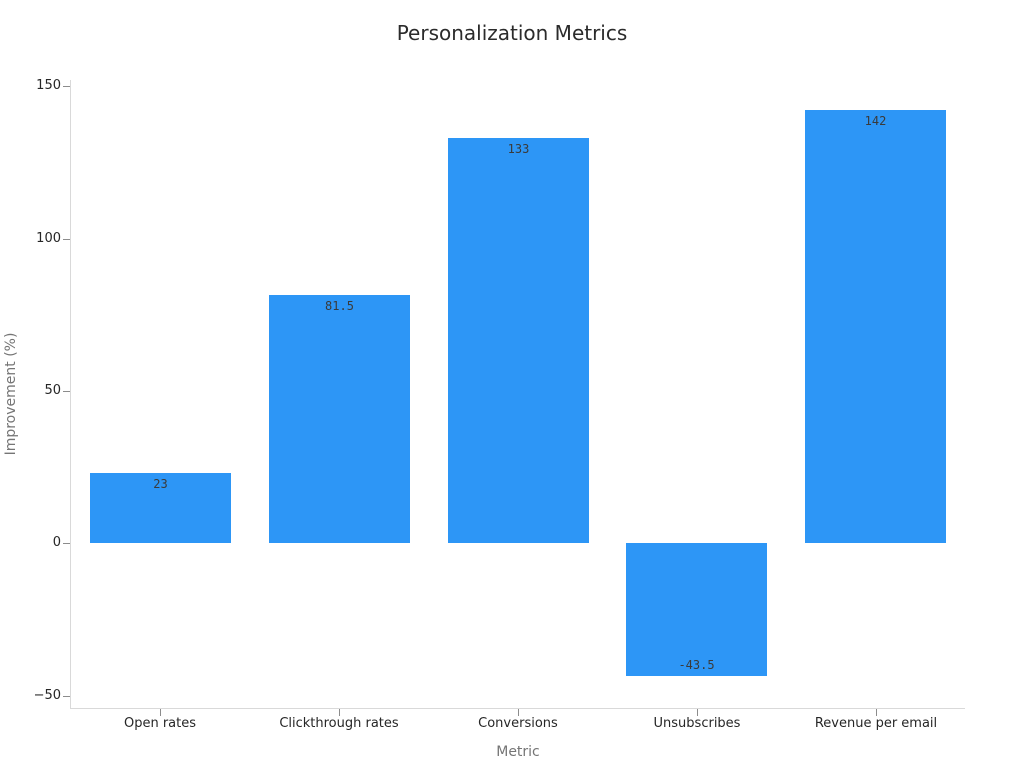 This screenshot has height=768, width=1024. What do you see at coordinates (697, 723) in the screenshot?
I see `x-tick-label: Unsubscribes` at bounding box center [697, 723].